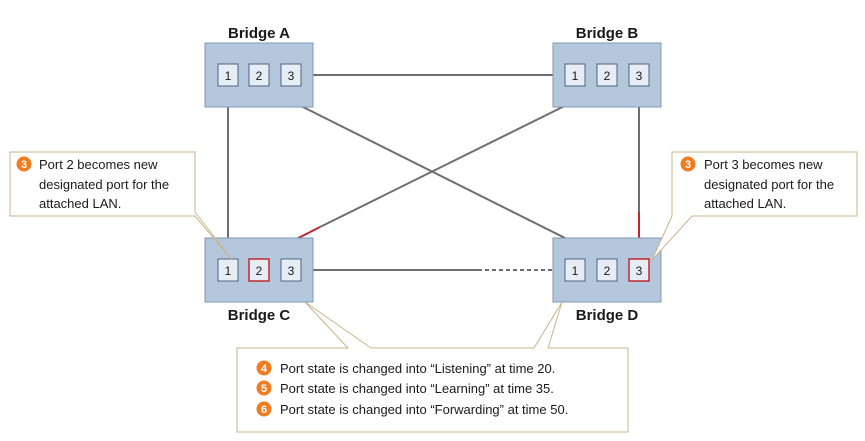 The height and width of the screenshot is (441, 865). I want to click on bridge-a-port-3: 3, so click(291, 75).